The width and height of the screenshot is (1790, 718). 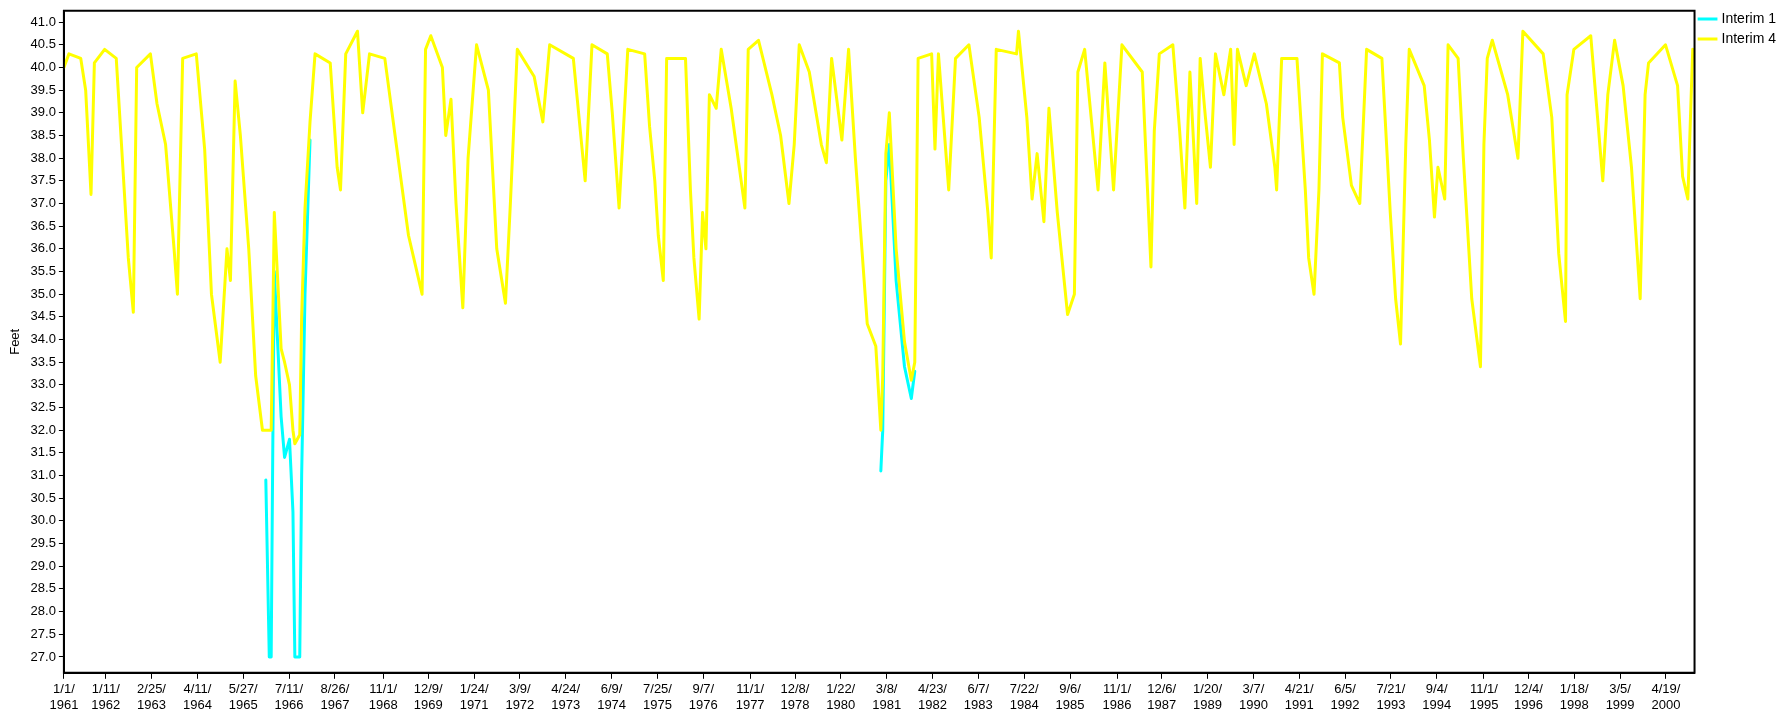 What do you see at coordinates (43, 248) in the screenshot?
I see `y-tick-label: 36.0` at bounding box center [43, 248].